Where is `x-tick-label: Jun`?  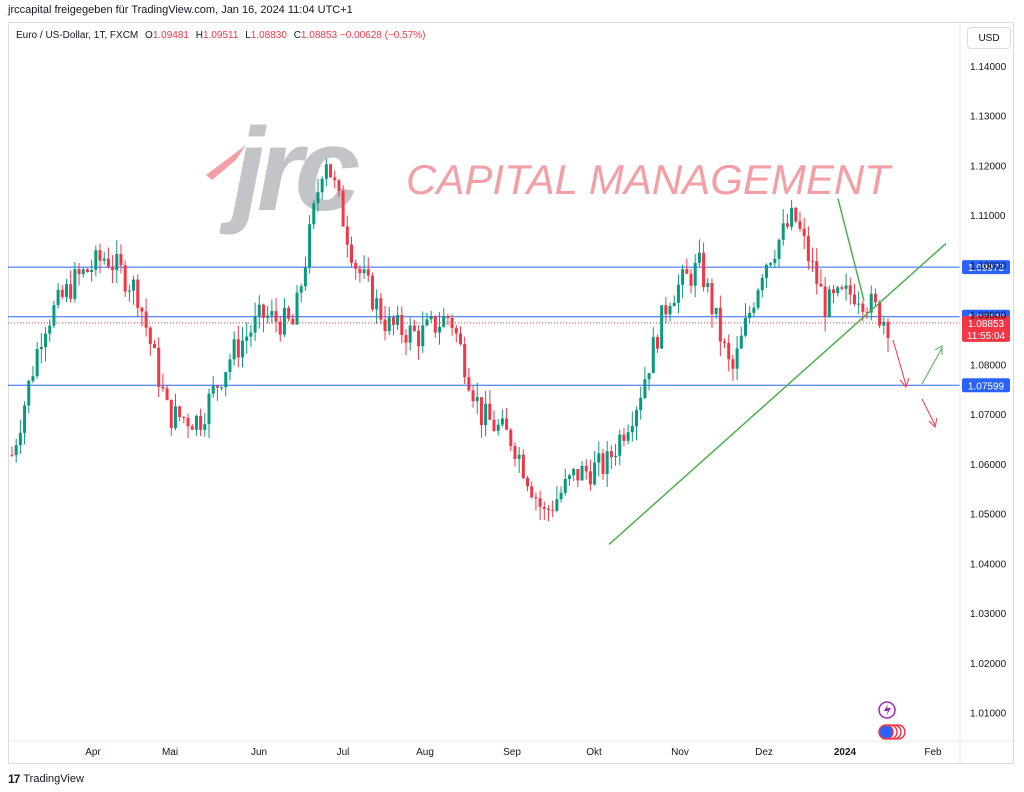 x-tick-label: Jun is located at coordinates (259, 752).